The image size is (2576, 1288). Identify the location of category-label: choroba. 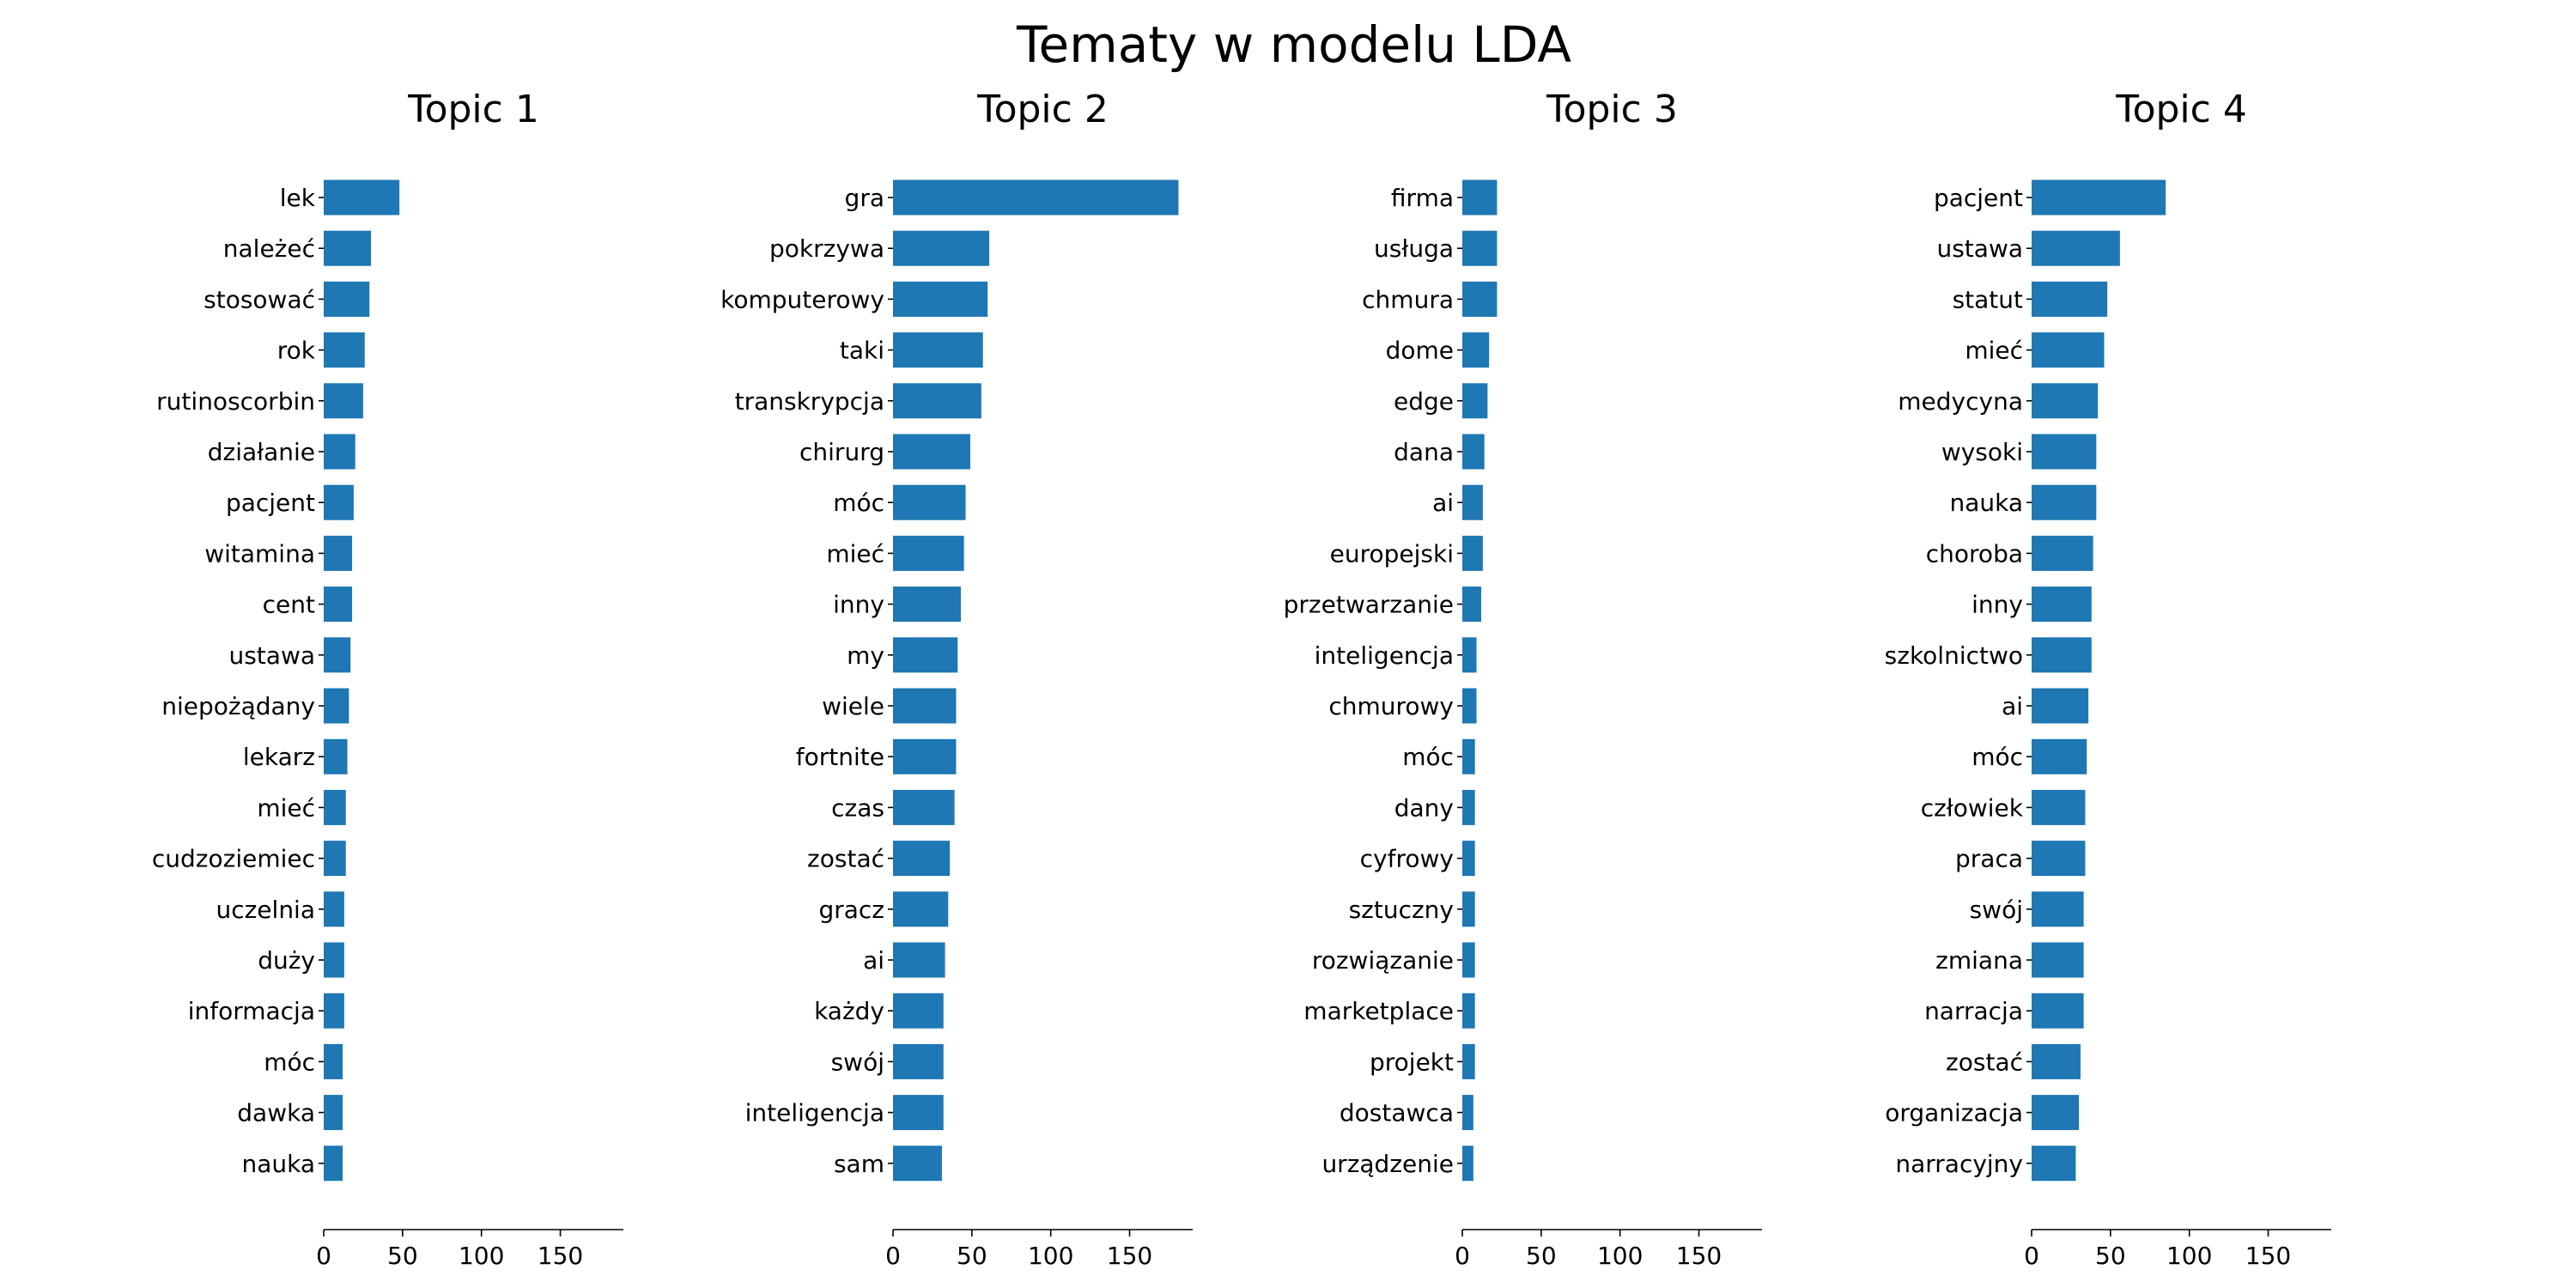
(1975, 554).